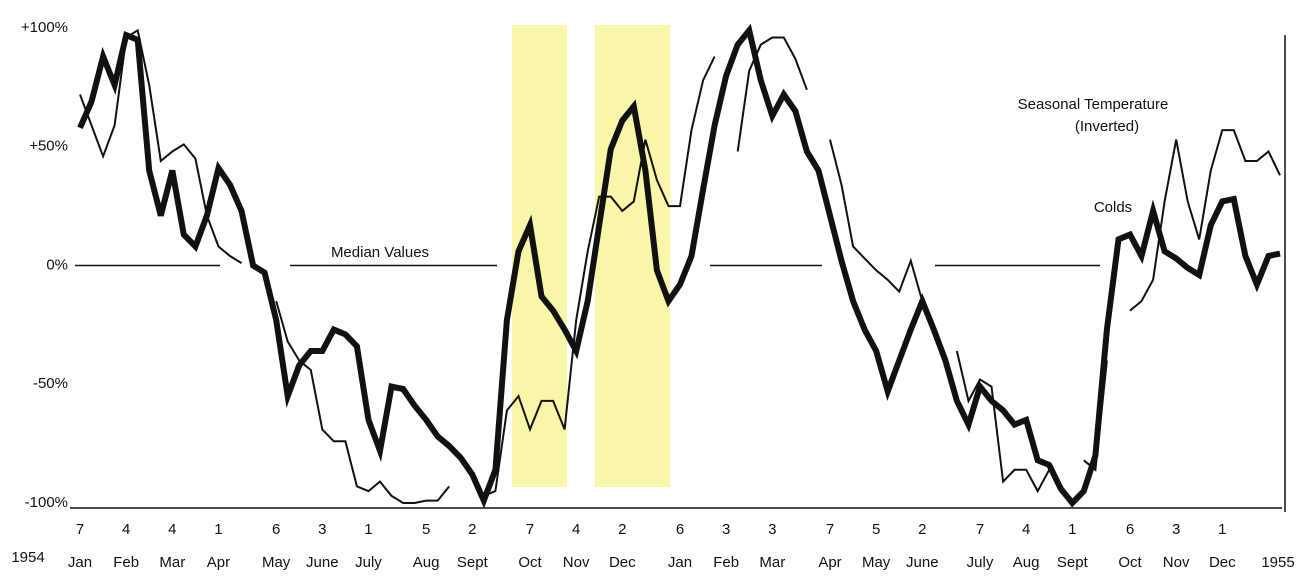 Image resolution: width=1313 pixels, height=581 pixels. What do you see at coordinates (1107, 126) in the screenshot?
I see `series-label: (Inverted)` at bounding box center [1107, 126].